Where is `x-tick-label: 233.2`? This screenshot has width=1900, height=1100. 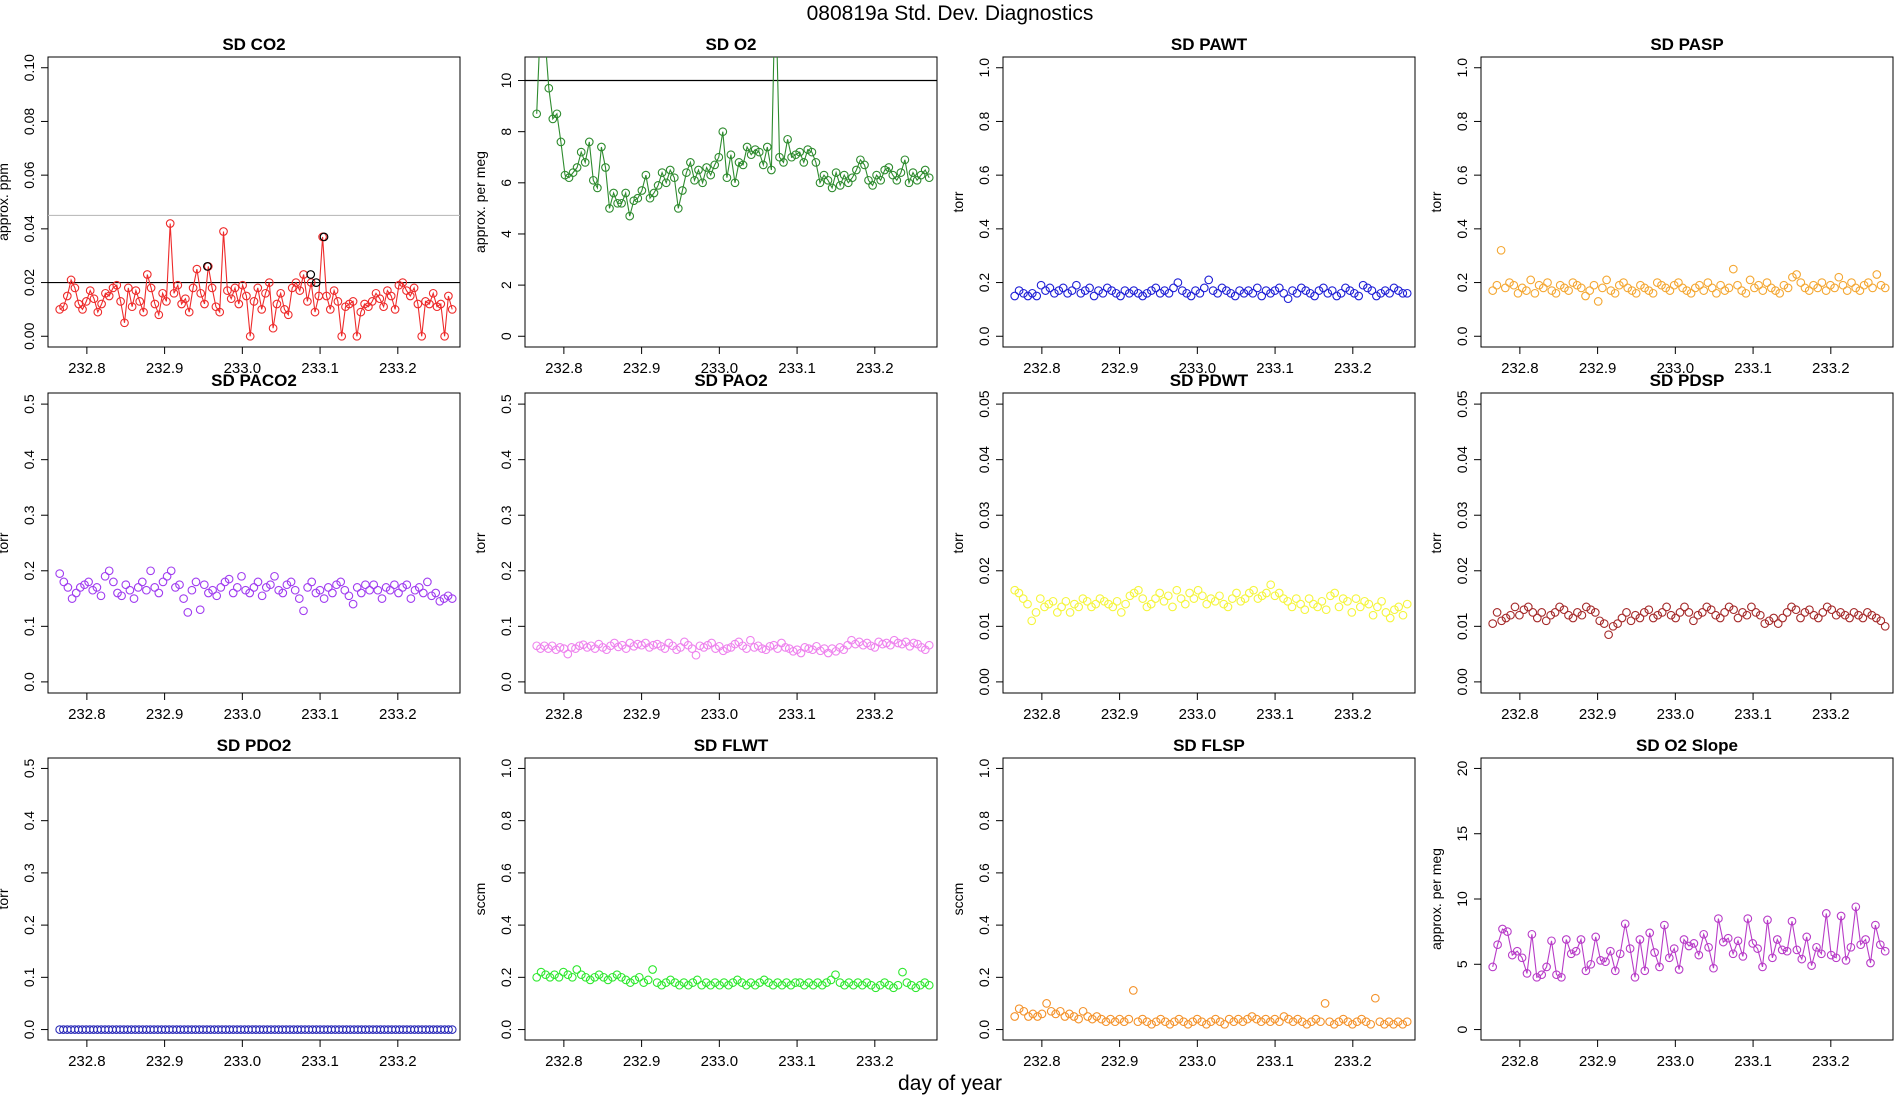 x-tick-label: 233.2 is located at coordinates (1353, 714).